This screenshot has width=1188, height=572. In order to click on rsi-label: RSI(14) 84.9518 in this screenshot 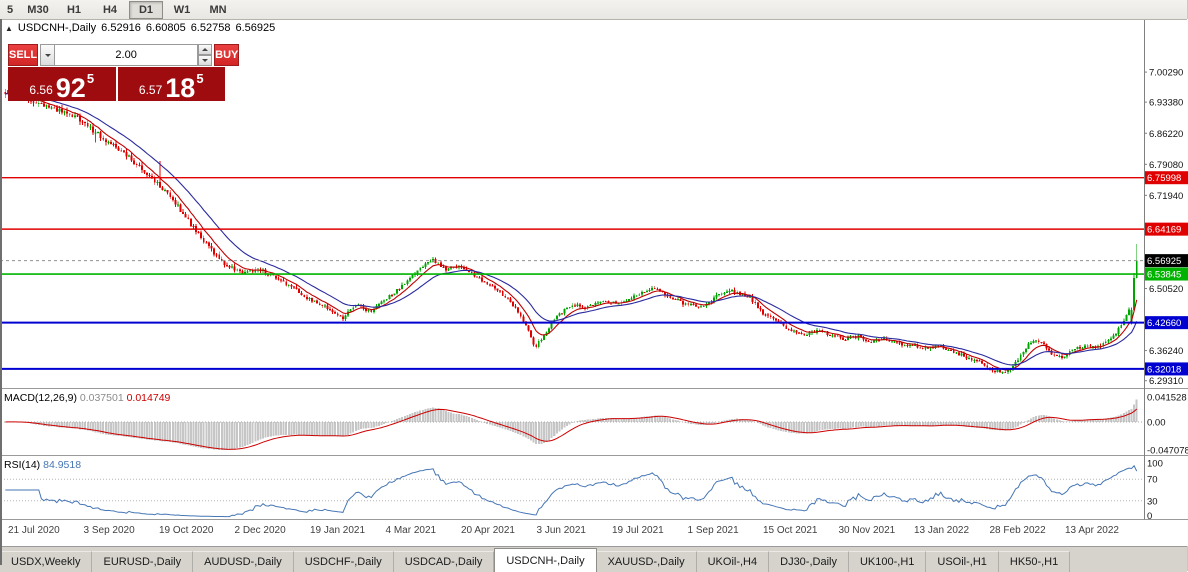, I will do `click(42, 465)`.